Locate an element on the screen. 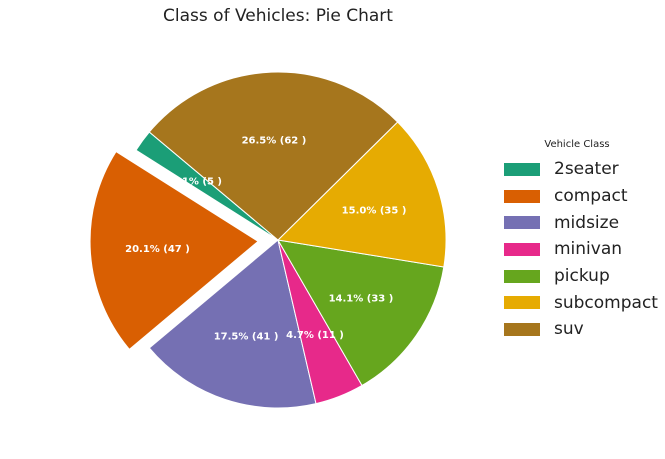 The image size is (665, 459). legend-item-pickup: pickup is located at coordinates (581, 276).